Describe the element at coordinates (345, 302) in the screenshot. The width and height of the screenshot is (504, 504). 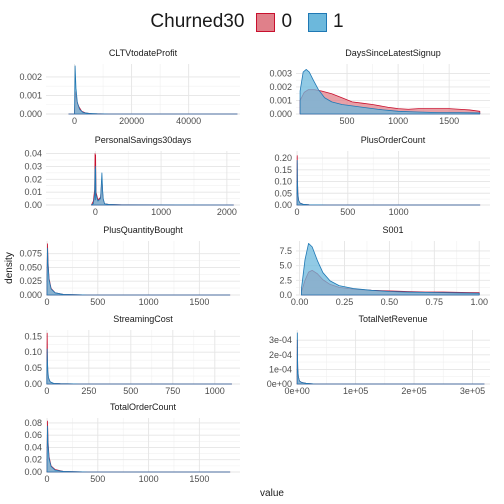
I see `x-tick-label: 0.25` at that location.